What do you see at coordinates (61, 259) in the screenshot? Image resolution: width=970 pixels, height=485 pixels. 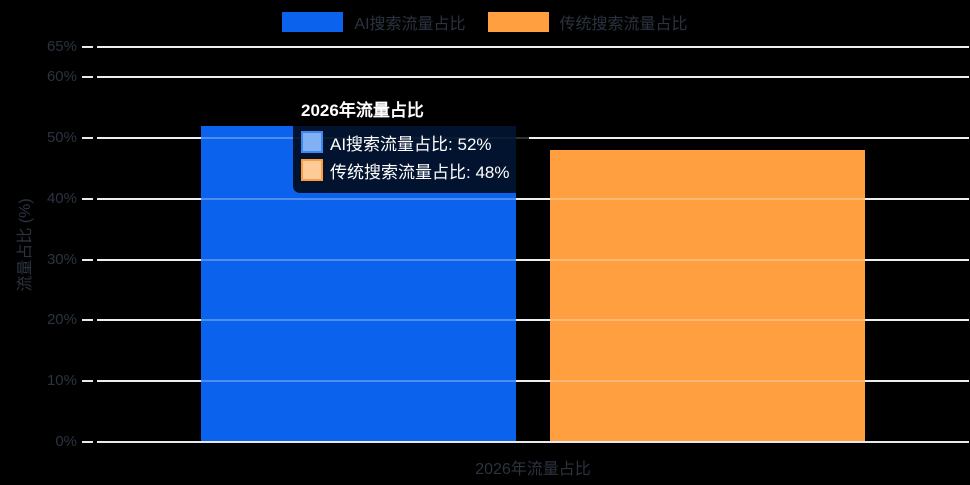 I see `y-tick-label: 30%` at bounding box center [61, 259].